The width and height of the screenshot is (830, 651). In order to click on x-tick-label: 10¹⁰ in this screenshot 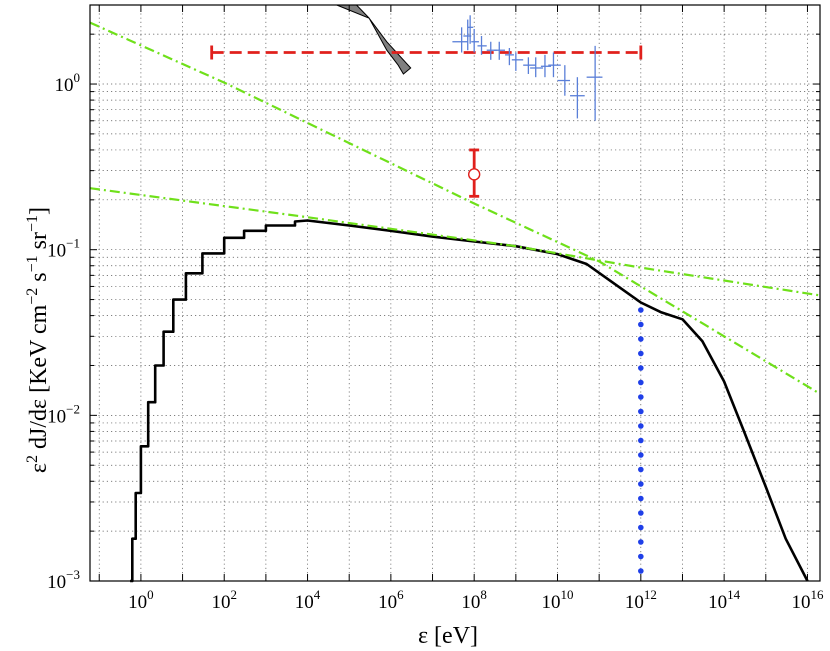, I will do `click(558, 600)`.